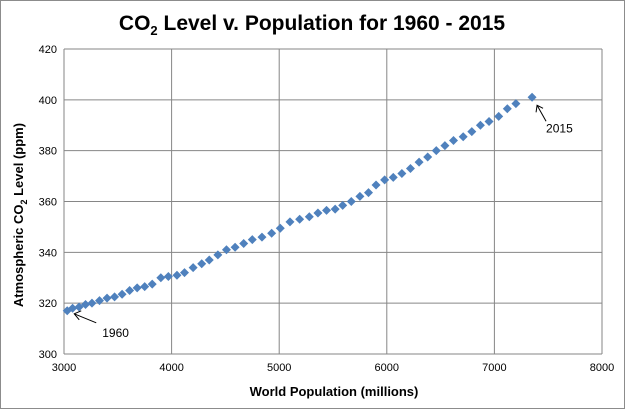  What do you see at coordinates (48, 355) in the screenshot?
I see `y-tick-label: 300` at bounding box center [48, 355].